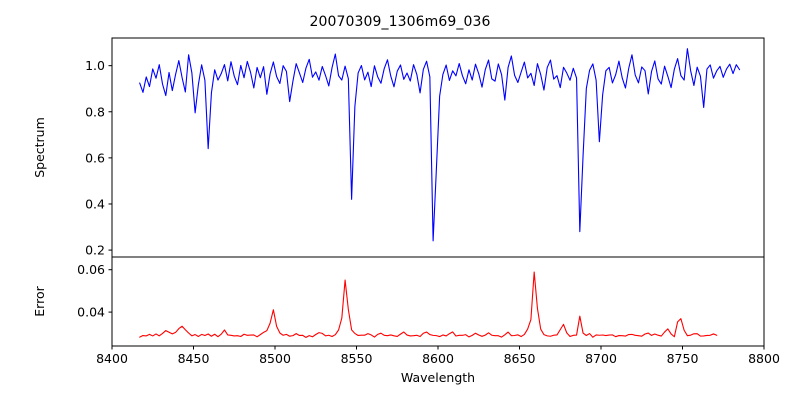  What do you see at coordinates (400, 22) in the screenshot?
I see `chart-title: 20070309_1306m69_036` at bounding box center [400, 22].